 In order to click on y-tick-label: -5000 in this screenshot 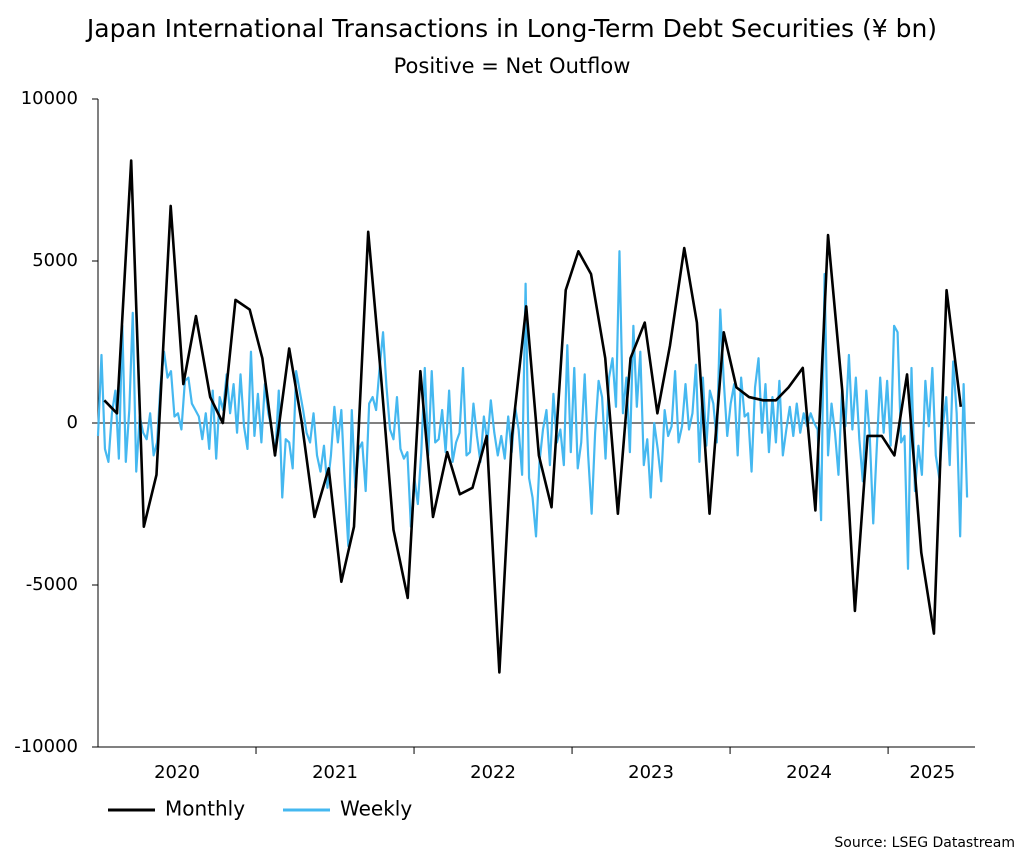, I will do `click(52, 584)`.